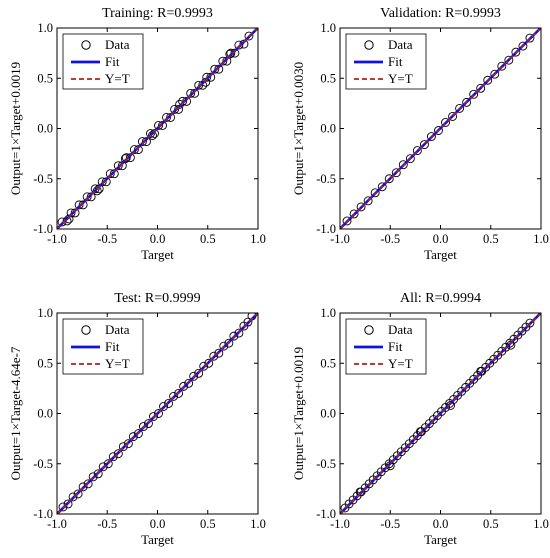 This screenshot has height=558, width=550. What do you see at coordinates (326, 179) in the screenshot?
I see `y-tick-label: -0.5` at bounding box center [326, 179].